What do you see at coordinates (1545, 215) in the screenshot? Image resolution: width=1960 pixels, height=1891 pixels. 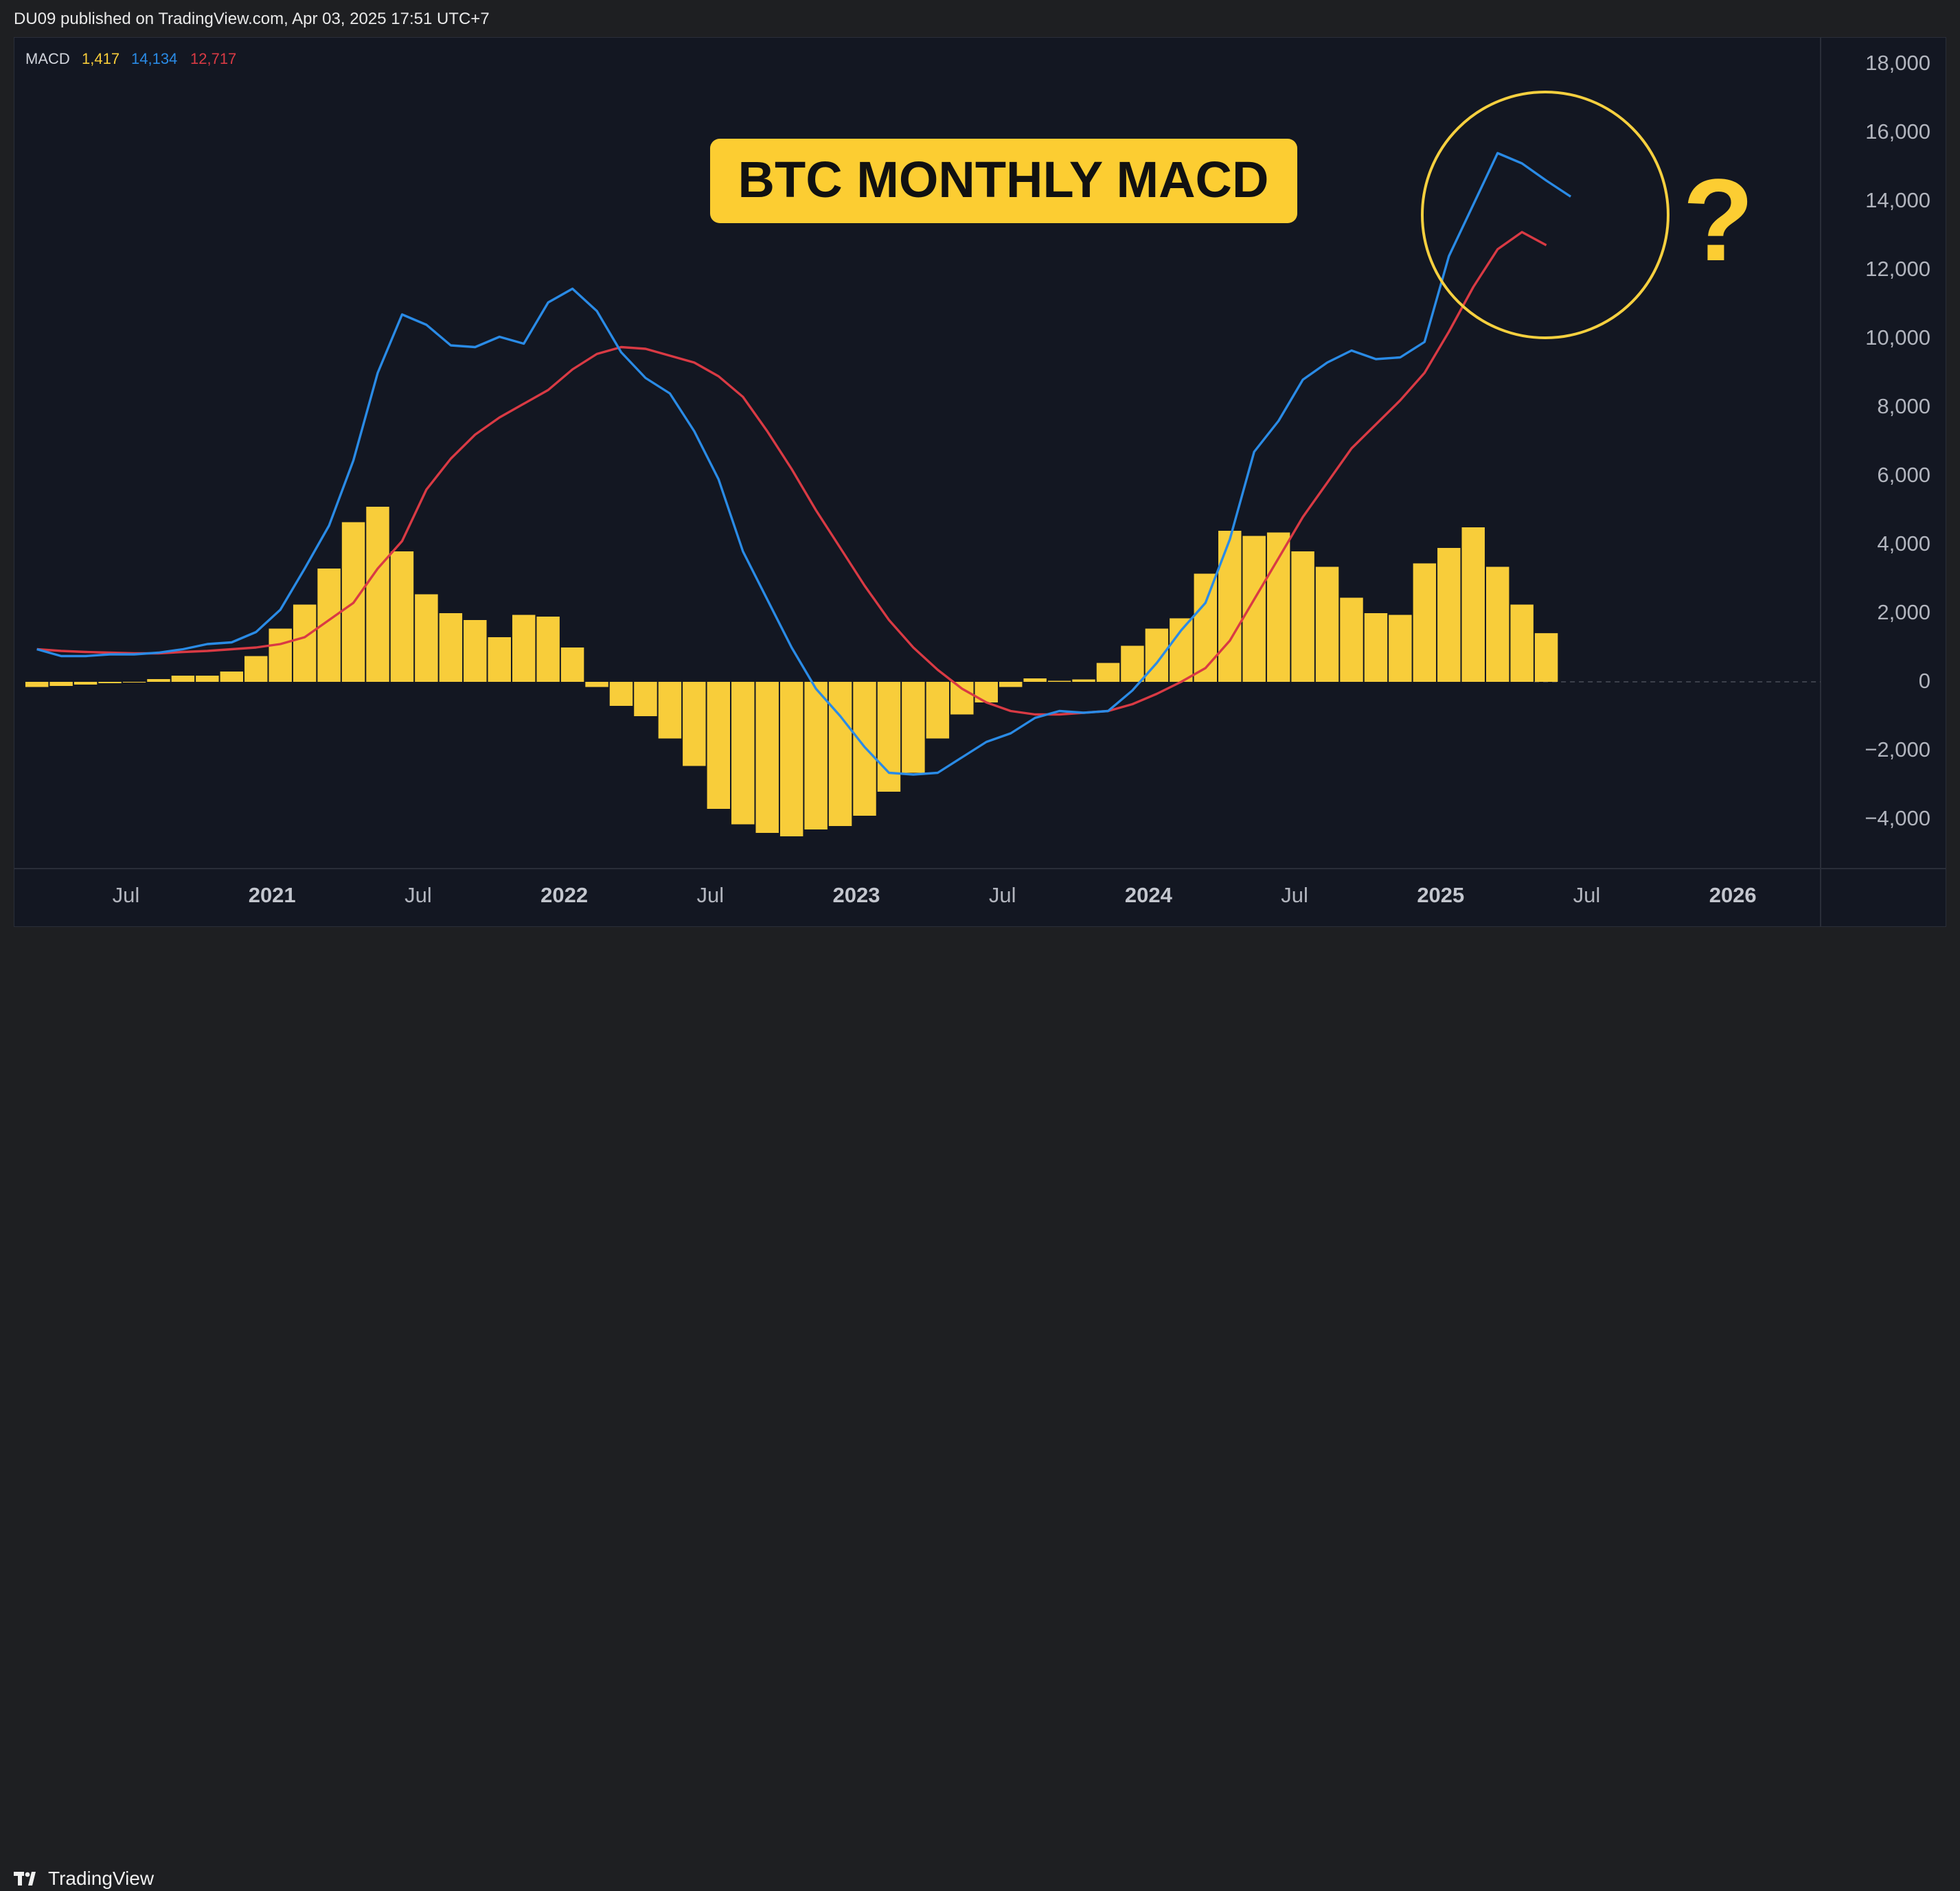 I see `highlight-circle-icon` at bounding box center [1545, 215].